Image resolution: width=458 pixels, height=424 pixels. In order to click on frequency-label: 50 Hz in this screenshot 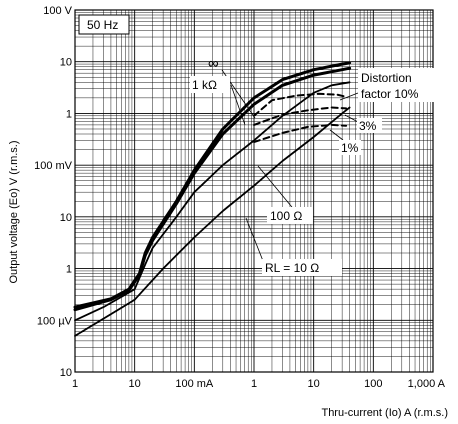, I will do `click(102, 25)`.